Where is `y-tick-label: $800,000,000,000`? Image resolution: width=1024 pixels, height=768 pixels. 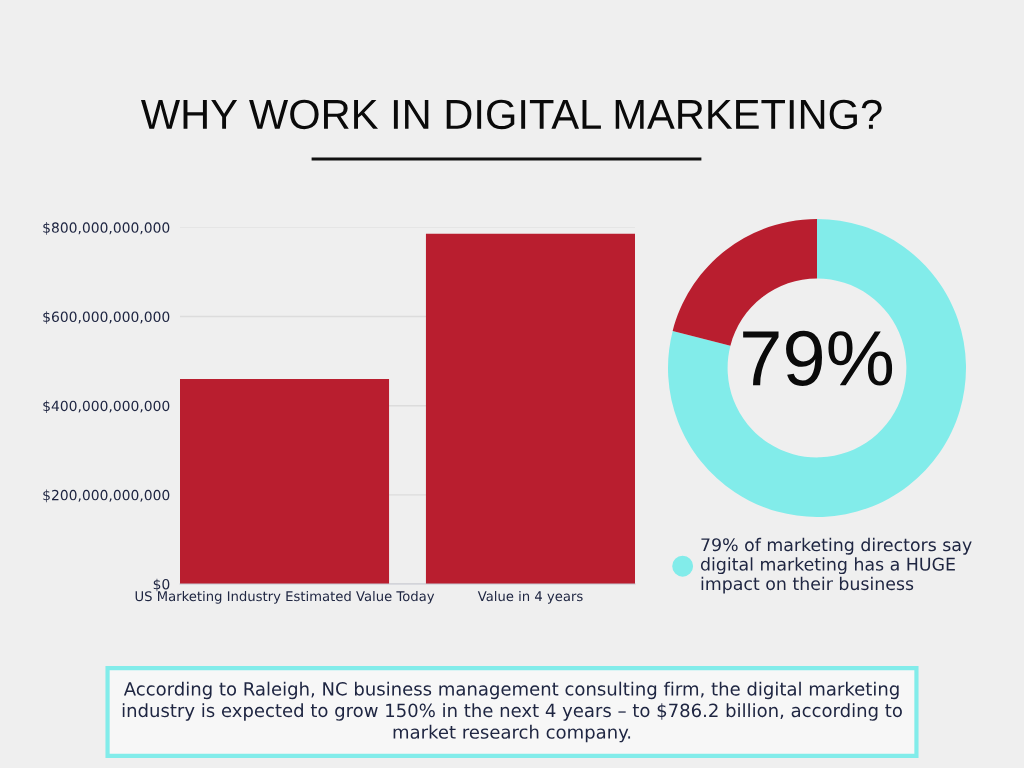 y-tick-label: $800,000,000,000 is located at coordinates (106, 228).